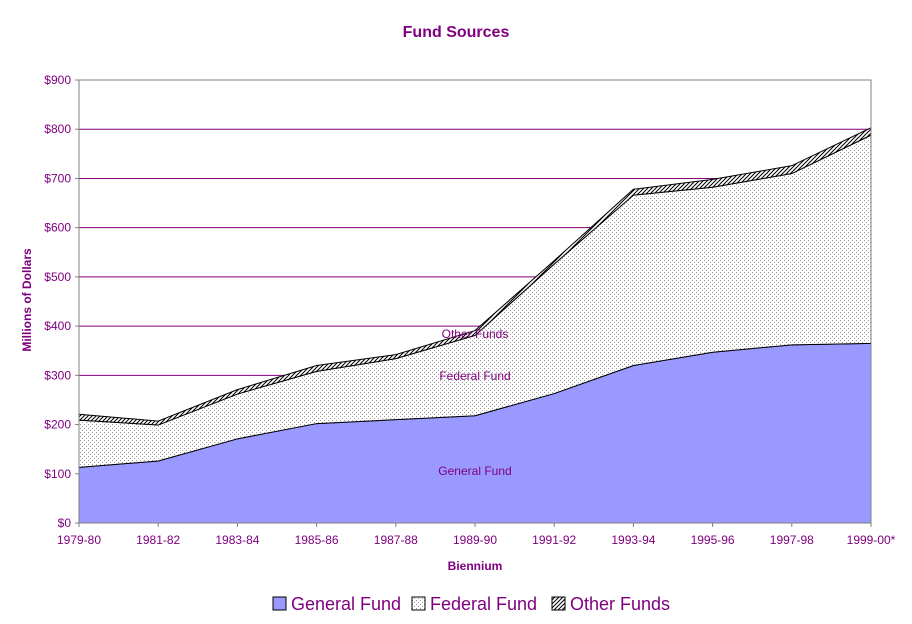 This screenshot has height=624, width=912. I want to click on chart-title: Fund Sources, so click(456, 32).